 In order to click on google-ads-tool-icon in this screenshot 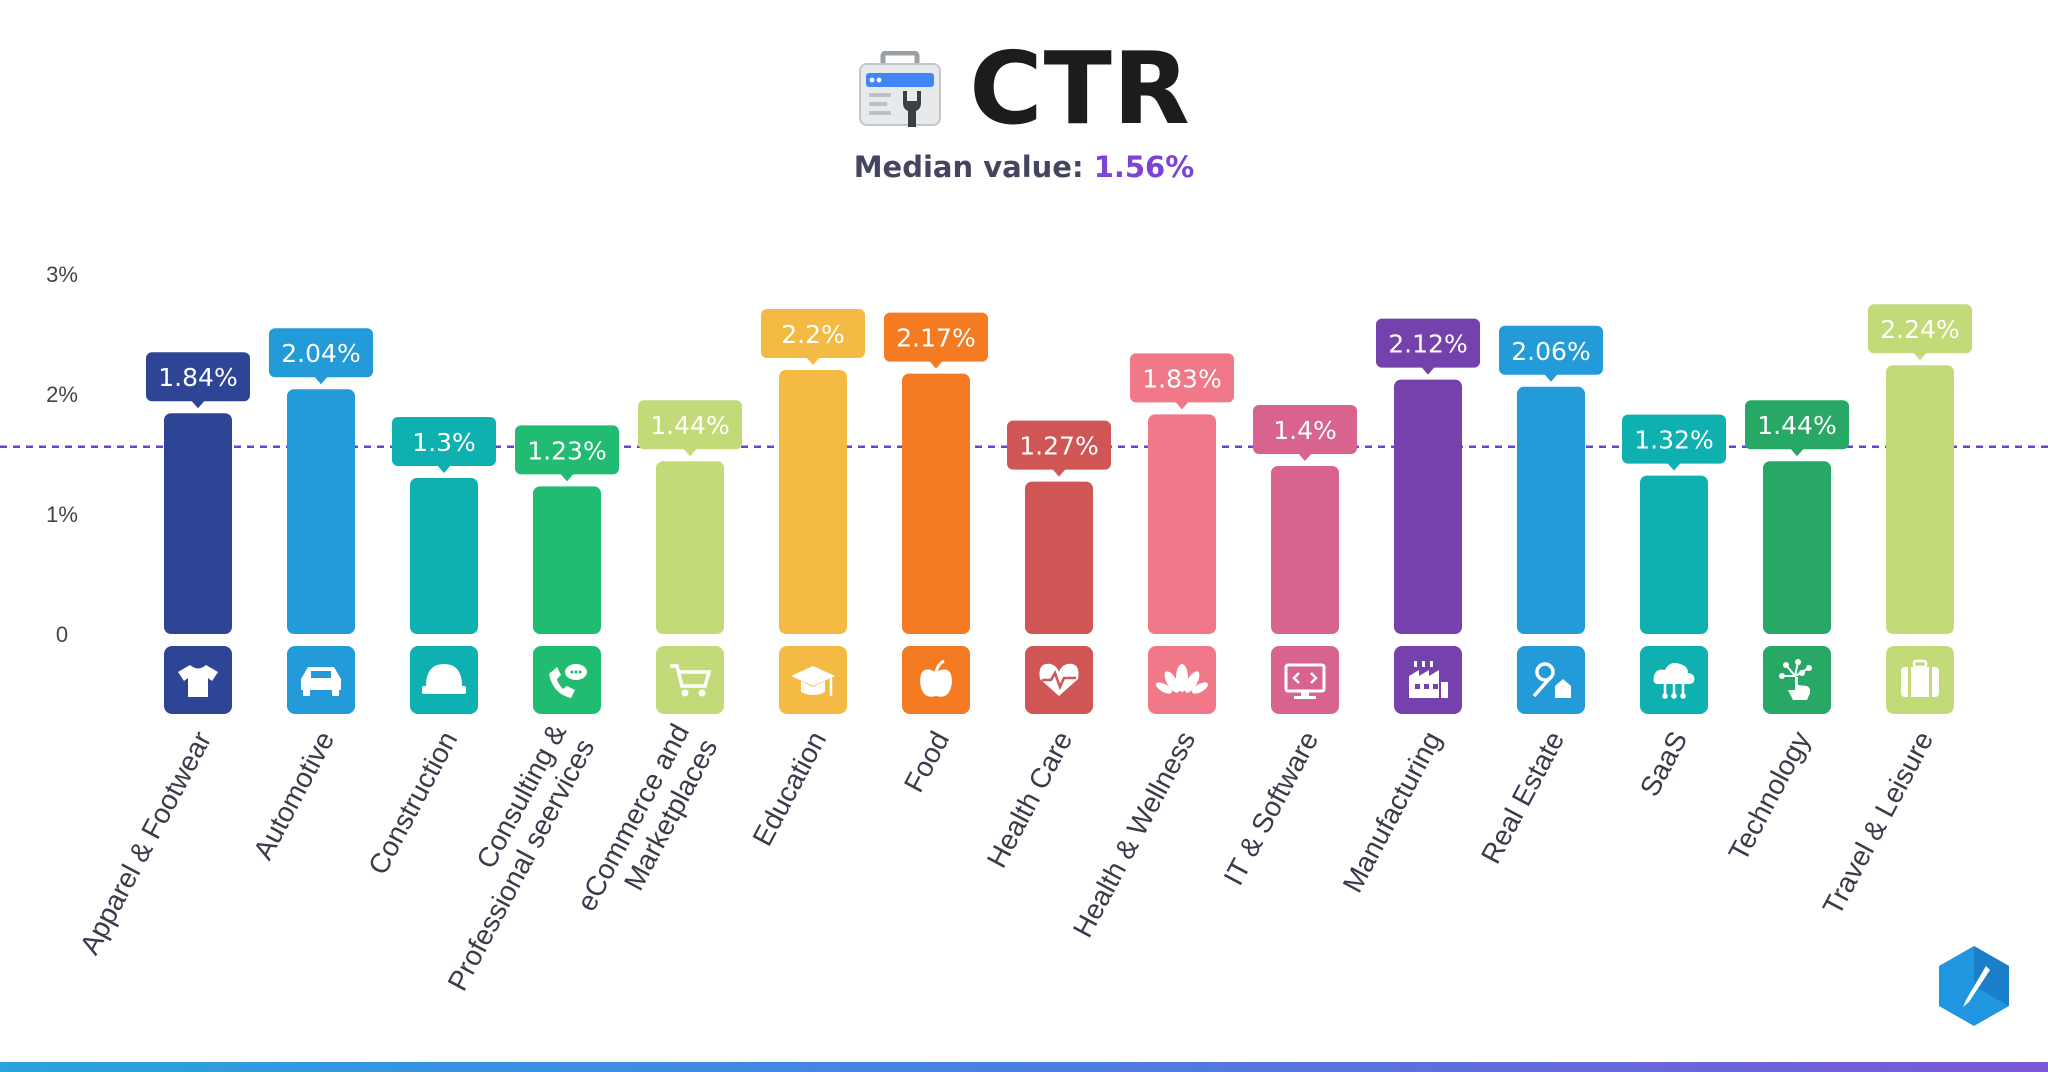, I will do `click(900, 88)`.